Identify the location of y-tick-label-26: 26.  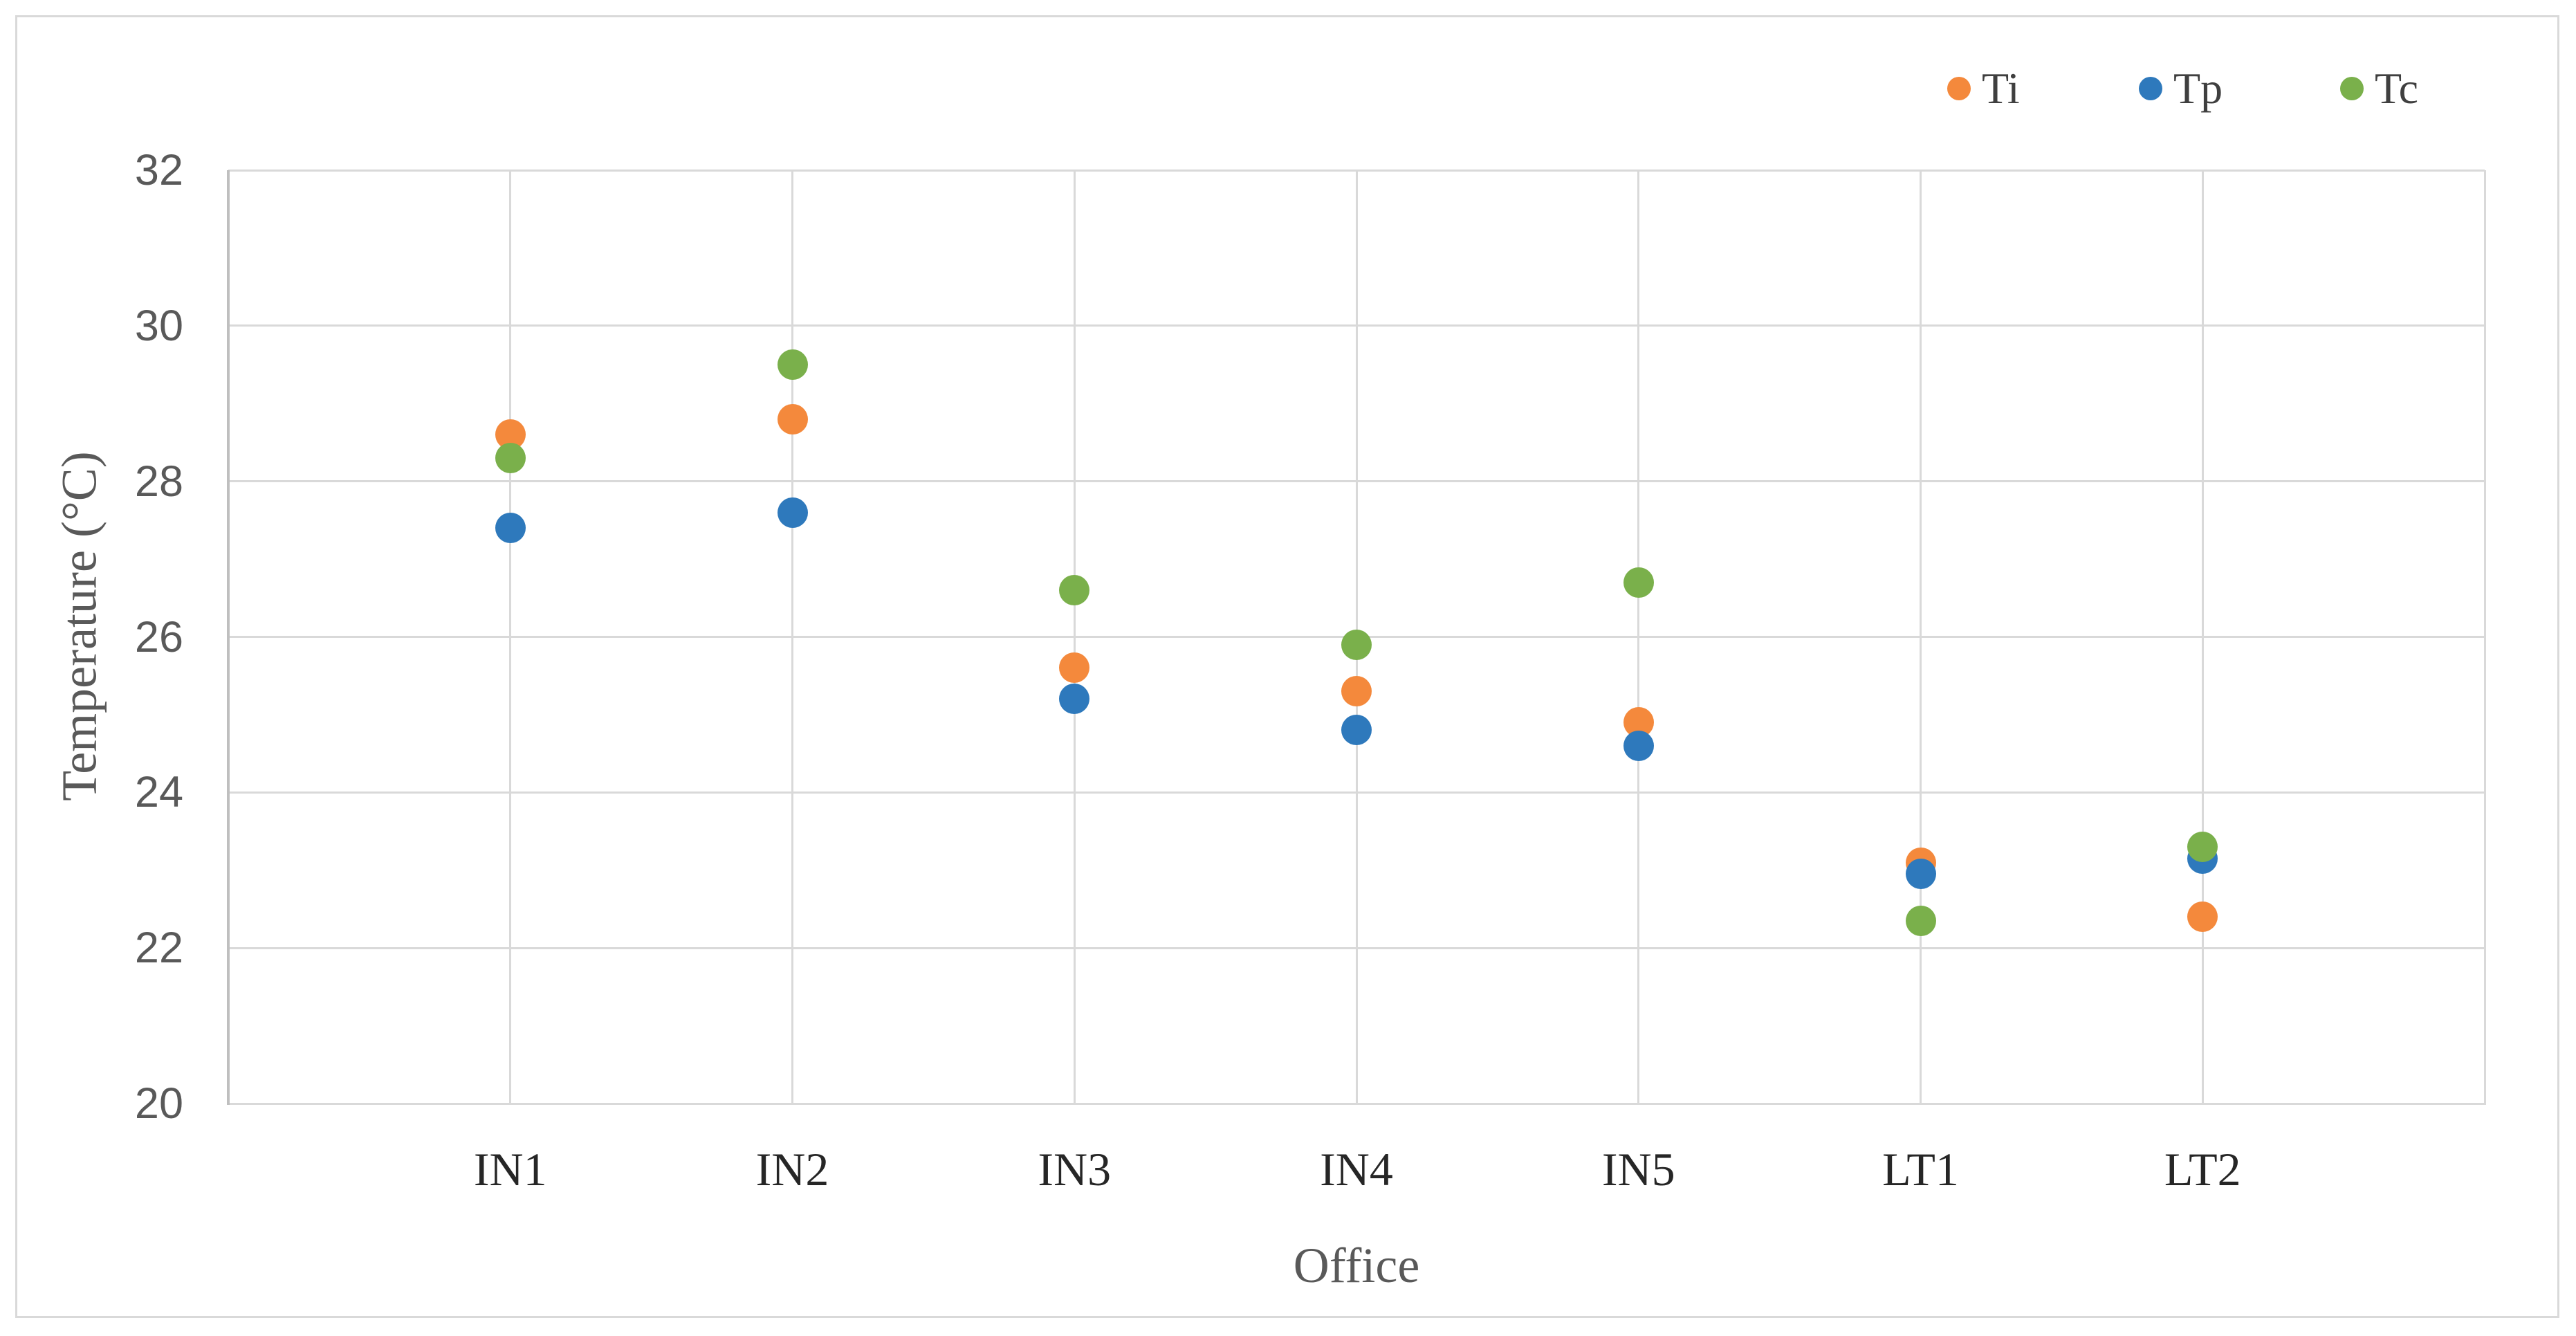
(158, 636).